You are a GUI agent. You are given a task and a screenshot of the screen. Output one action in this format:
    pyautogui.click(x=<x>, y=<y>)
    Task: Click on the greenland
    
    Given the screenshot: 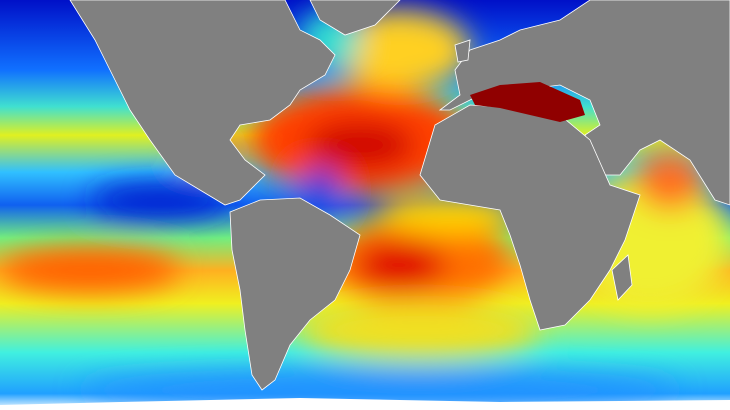 What is the action you would take?
    pyautogui.click(x=355, y=18)
    